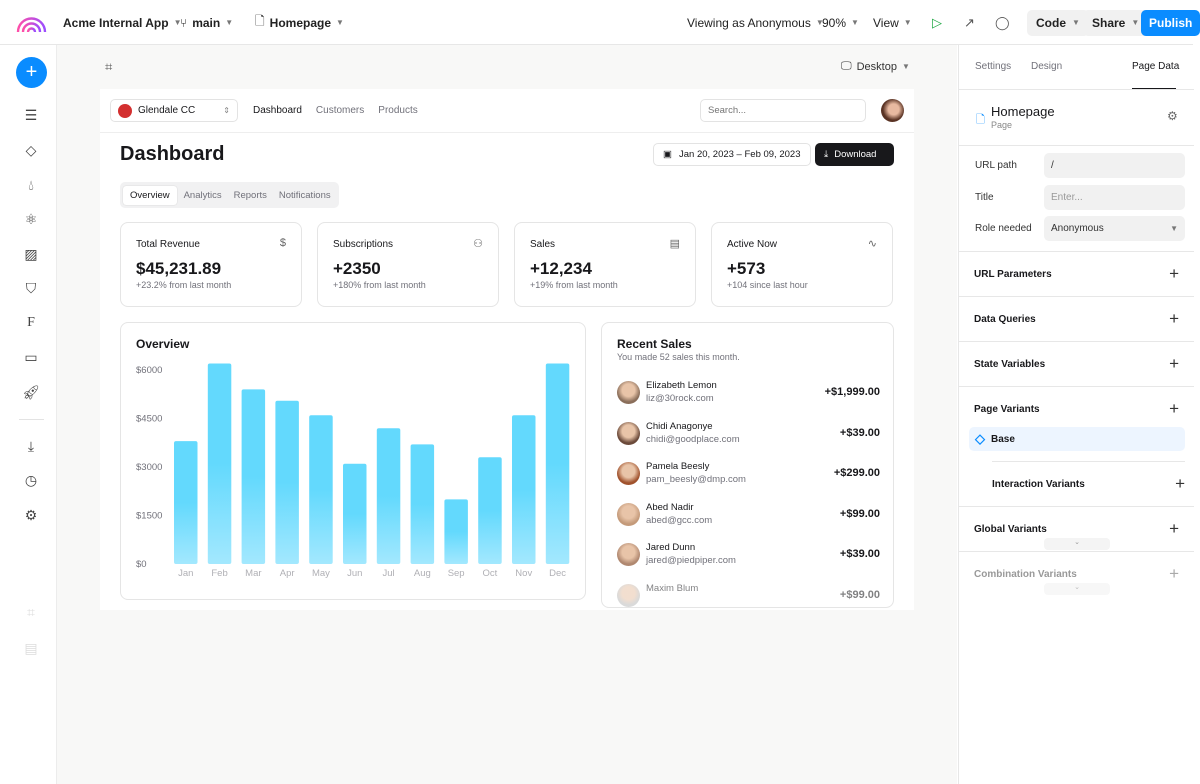 Image resolution: width=1200 pixels, height=784 pixels. I want to click on sale-row: Jared Dunn jared@piedpiper.com +$39.00, so click(748, 555).